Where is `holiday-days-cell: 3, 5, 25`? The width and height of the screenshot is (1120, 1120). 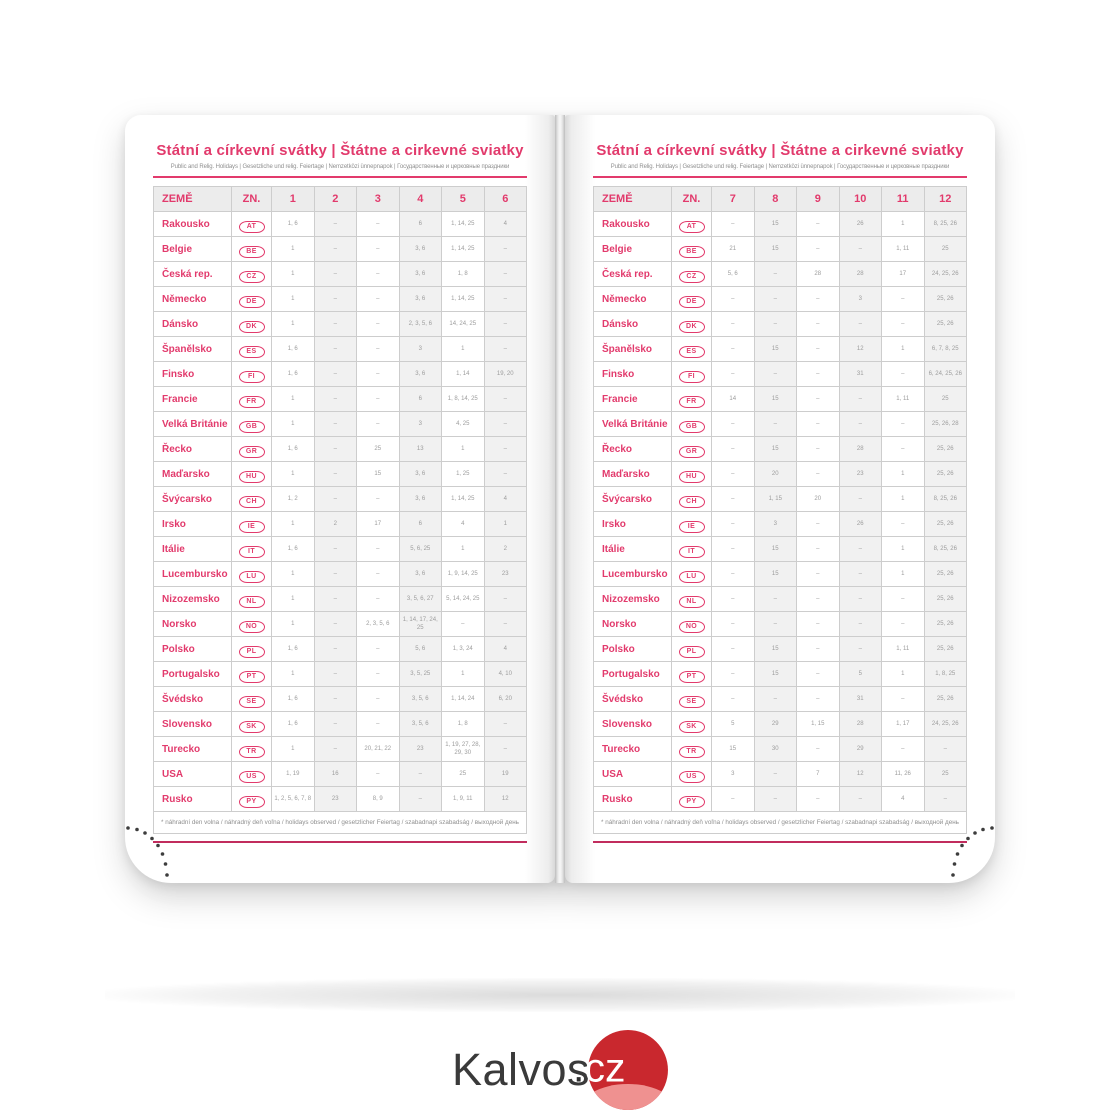
holiday-days-cell: 3, 5, 25 is located at coordinates (420, 674).